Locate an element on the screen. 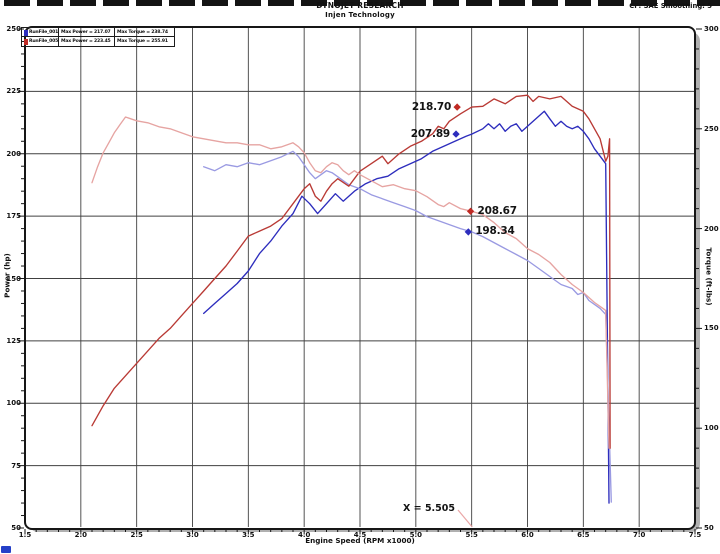 This screenshot has height=554, width=720. run005-max-power-label: Max Power = 223.45 is located at coordinates (87, 41).